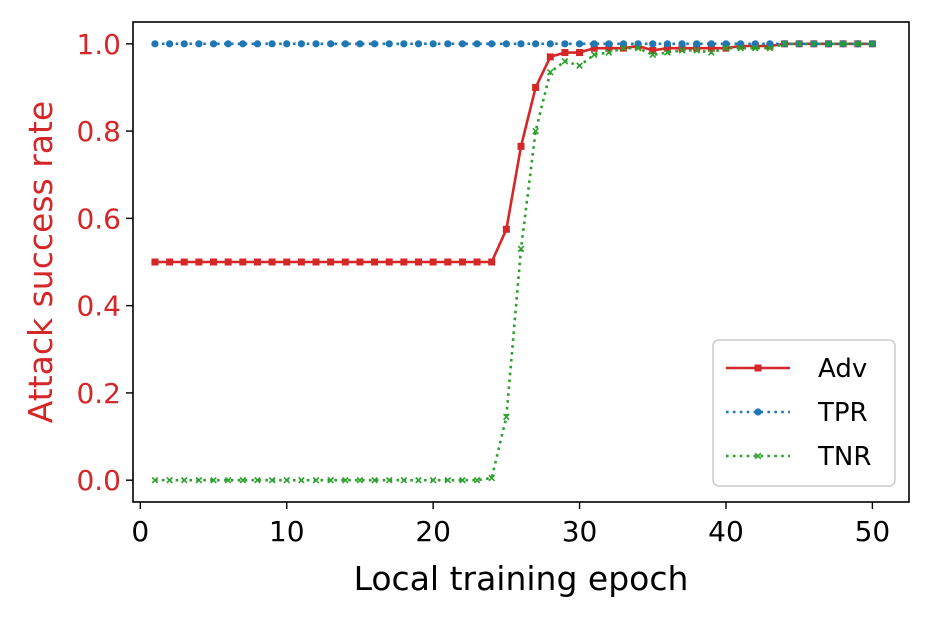 This screenshot has width=934, height=623. I want to click on legend-item-adv: Adv, so click(796, 369).